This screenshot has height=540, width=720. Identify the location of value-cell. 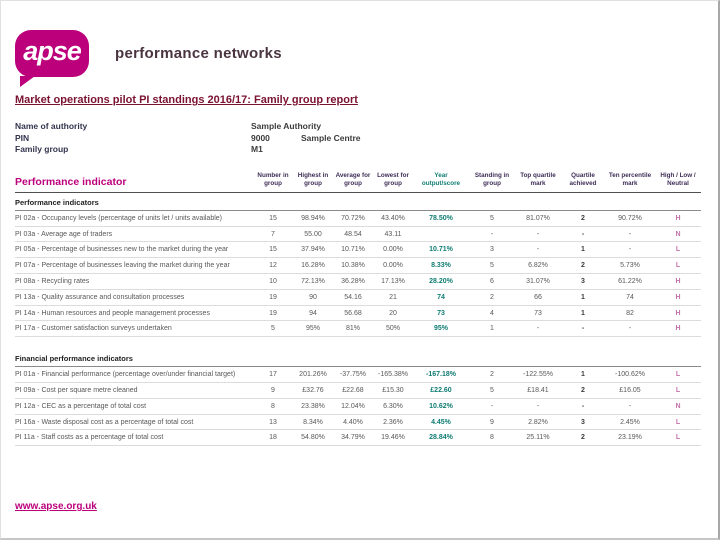
(441, 234).